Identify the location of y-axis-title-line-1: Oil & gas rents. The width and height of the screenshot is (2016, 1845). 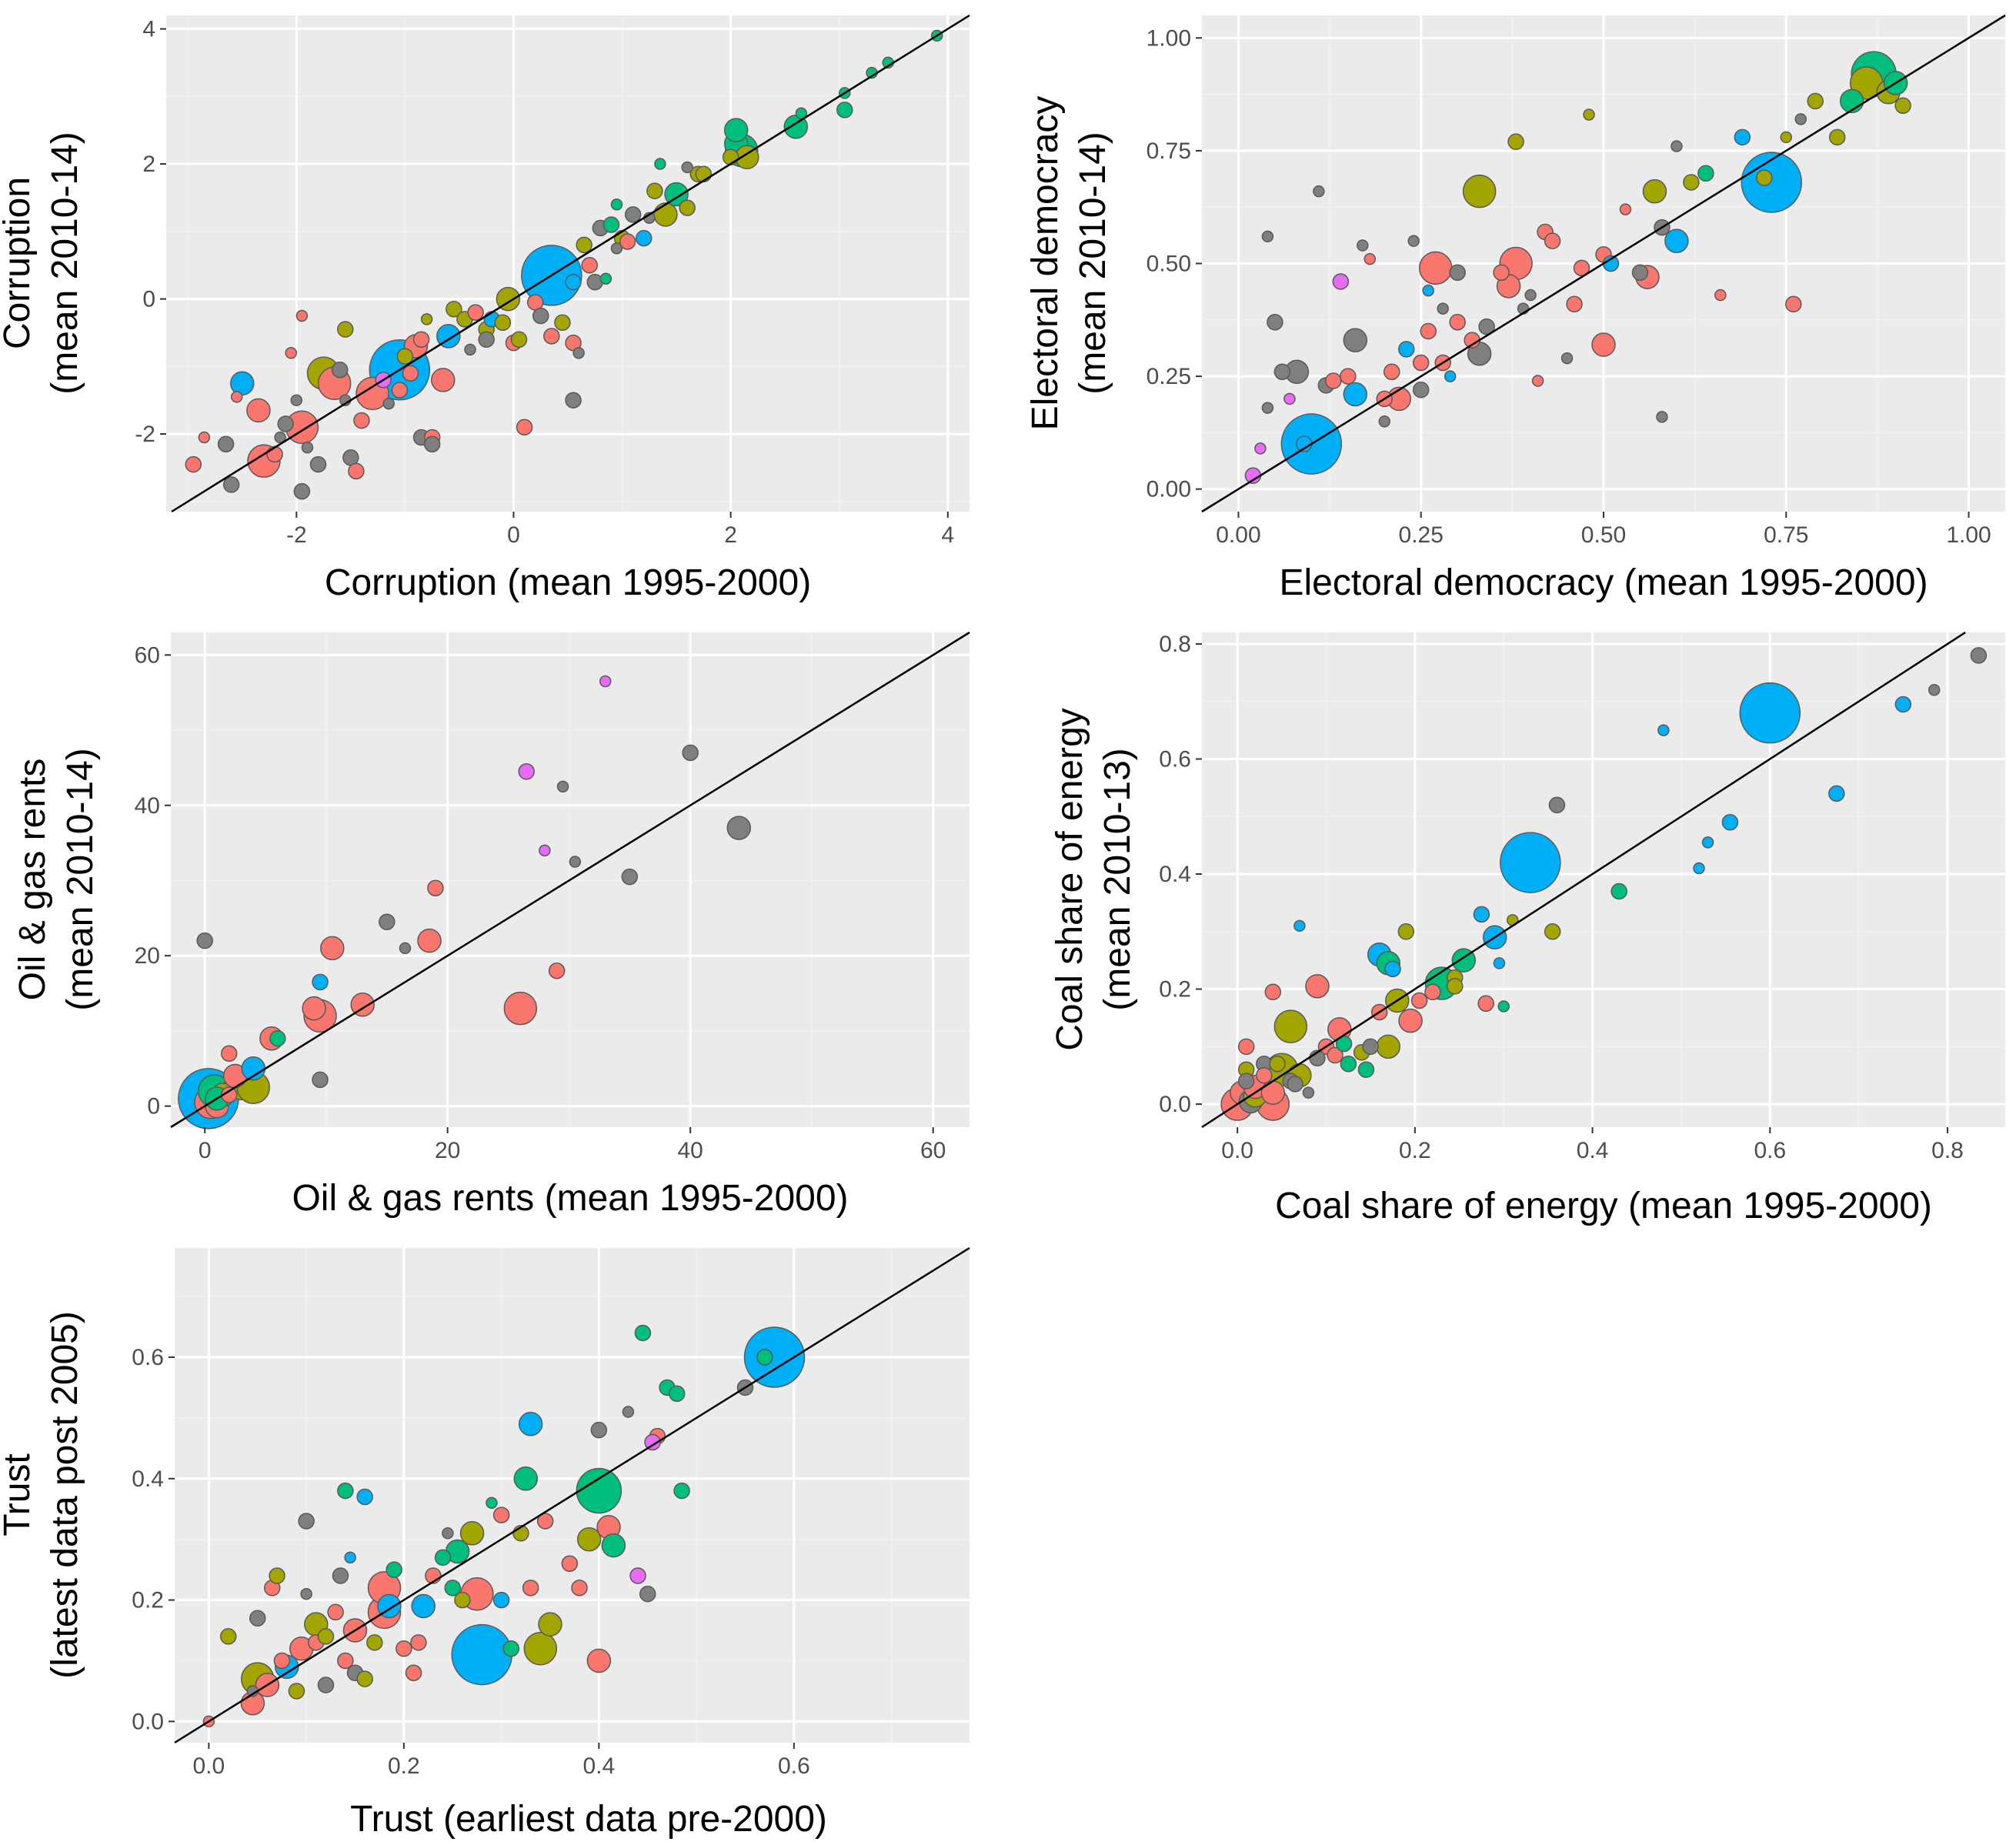
(32, 880).